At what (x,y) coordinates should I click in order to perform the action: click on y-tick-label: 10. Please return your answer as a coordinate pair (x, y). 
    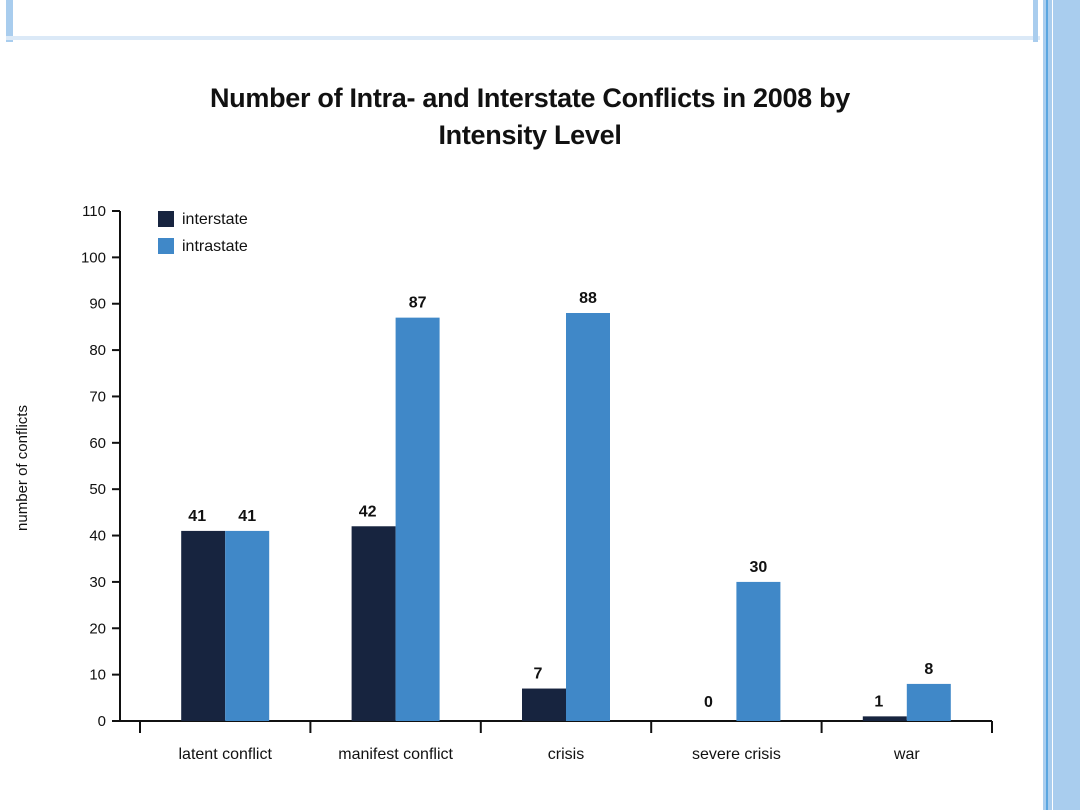
    Looking at the image, I should click on (97, 675).